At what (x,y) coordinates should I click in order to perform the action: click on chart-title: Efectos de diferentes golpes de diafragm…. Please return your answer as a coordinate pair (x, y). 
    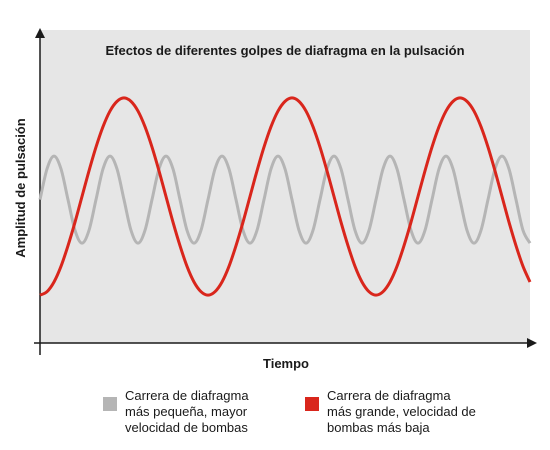
    Looking at the image, I should click on (284, 50).